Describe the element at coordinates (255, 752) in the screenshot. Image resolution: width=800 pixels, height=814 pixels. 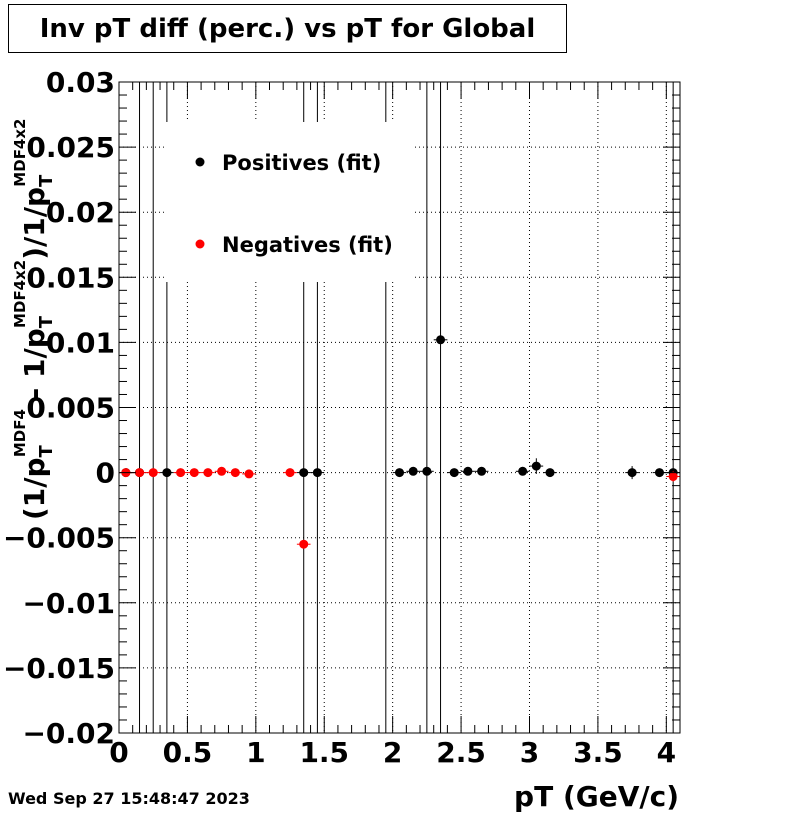
I see `x-tick-label: 1` at that location.